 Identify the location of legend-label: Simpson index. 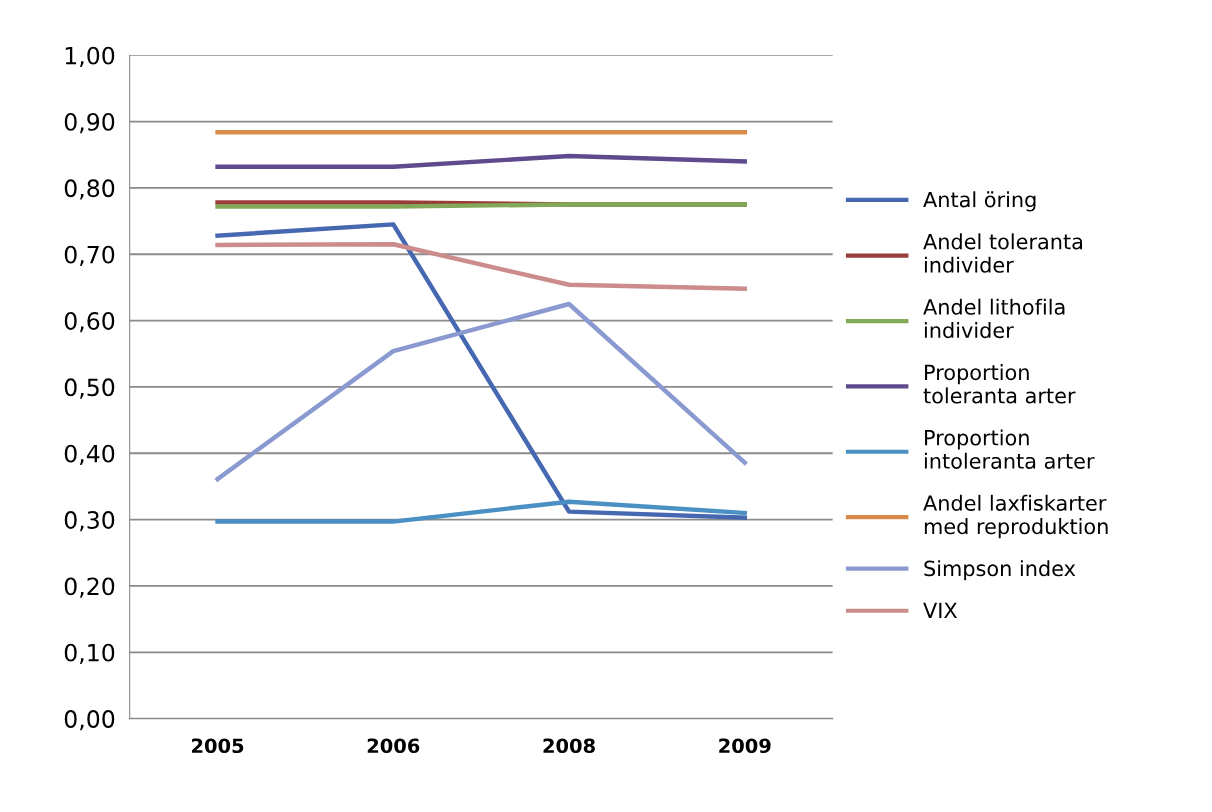
(1000, 570).